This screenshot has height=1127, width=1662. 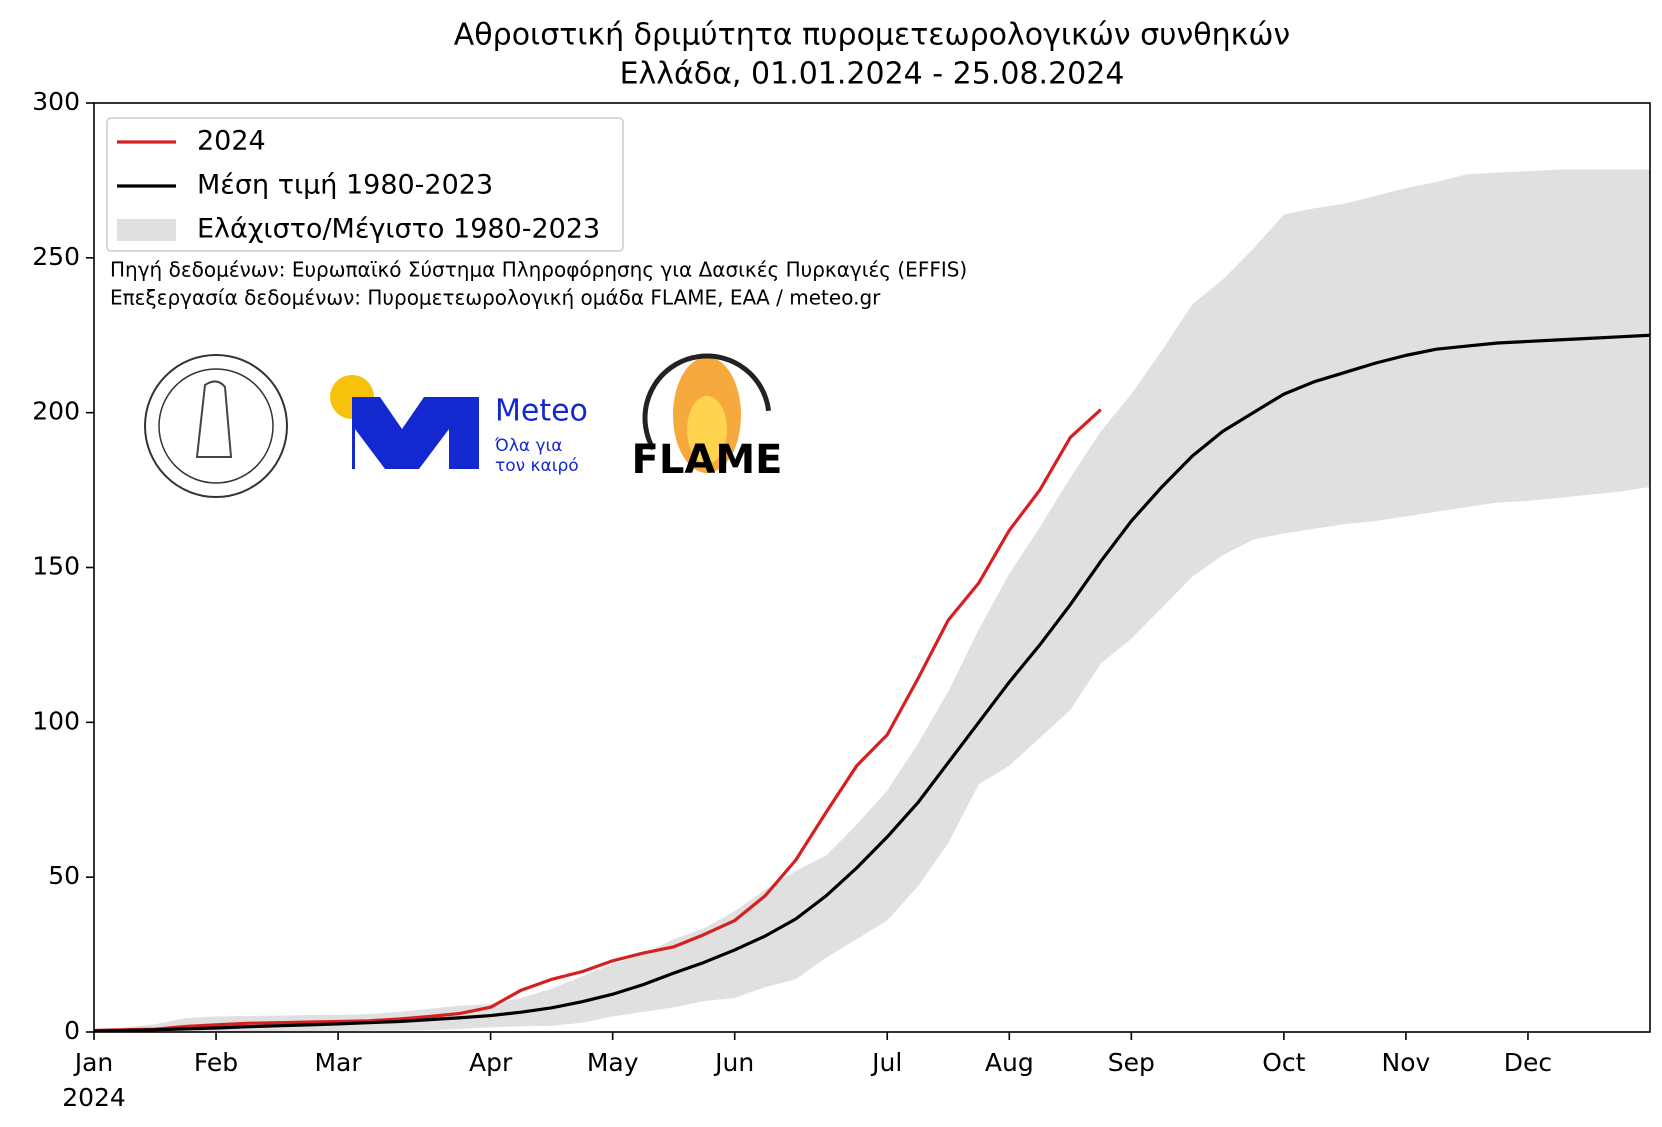 I want to click on x-tick-label: Oct, so click(x=1283, y=1062).